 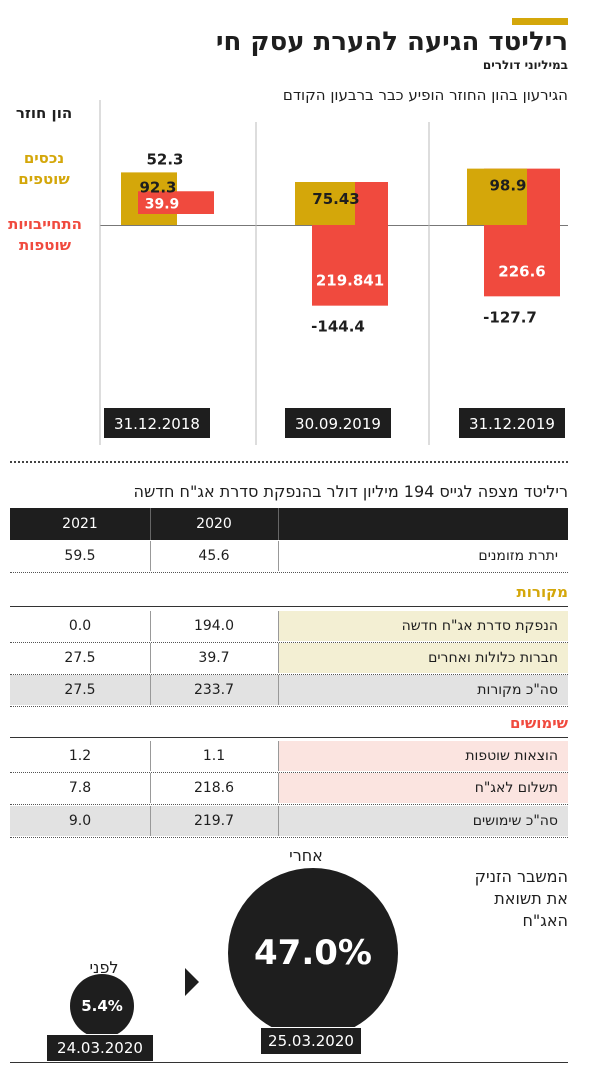 What do you see at coordinates (289, 1062) in the screenshot?
I see `bottom-rule` at bounding box center [289, 1062].